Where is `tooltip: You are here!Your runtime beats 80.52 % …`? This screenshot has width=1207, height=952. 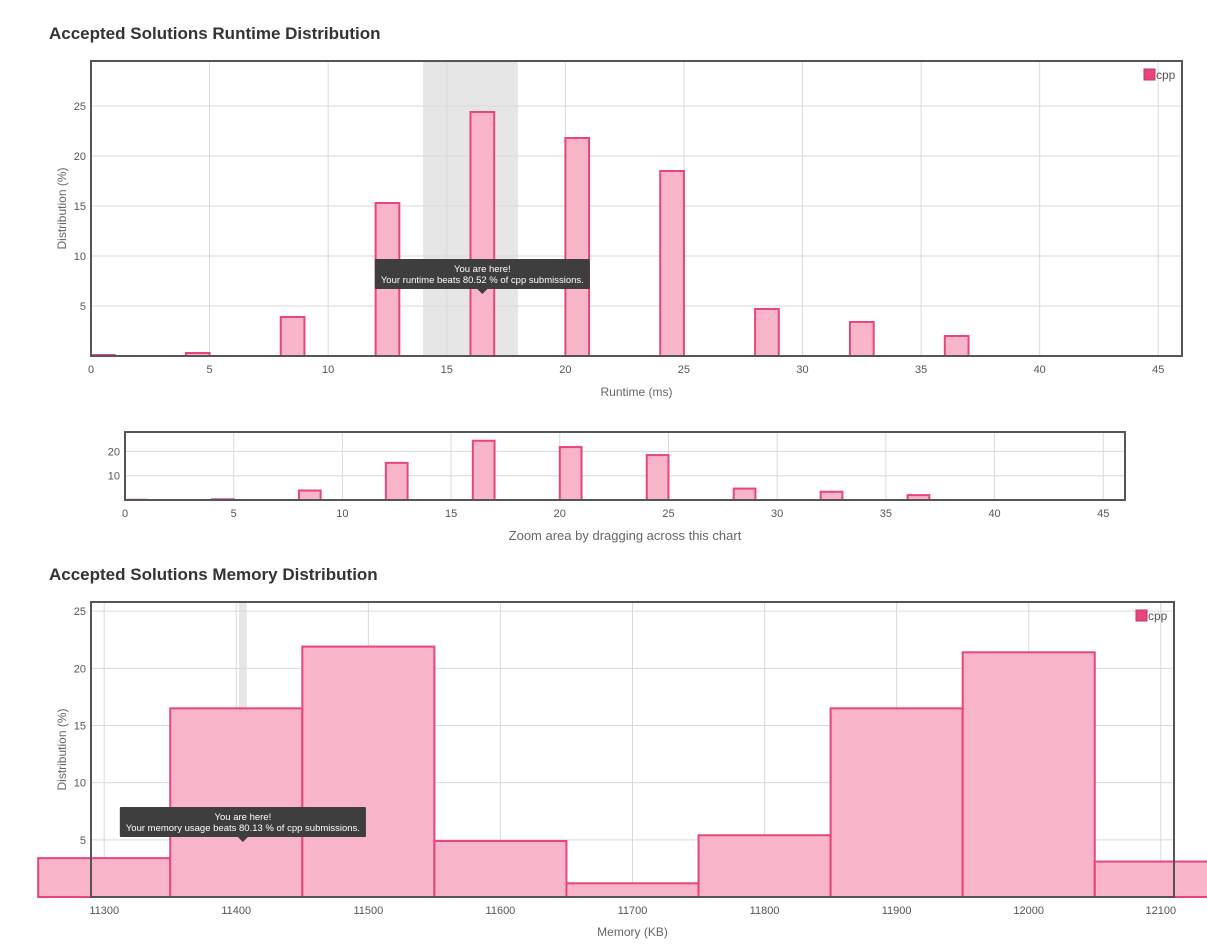 tooltip: You are here!Your runtime beats 80.52 % … is located at coordinates (482, 276).